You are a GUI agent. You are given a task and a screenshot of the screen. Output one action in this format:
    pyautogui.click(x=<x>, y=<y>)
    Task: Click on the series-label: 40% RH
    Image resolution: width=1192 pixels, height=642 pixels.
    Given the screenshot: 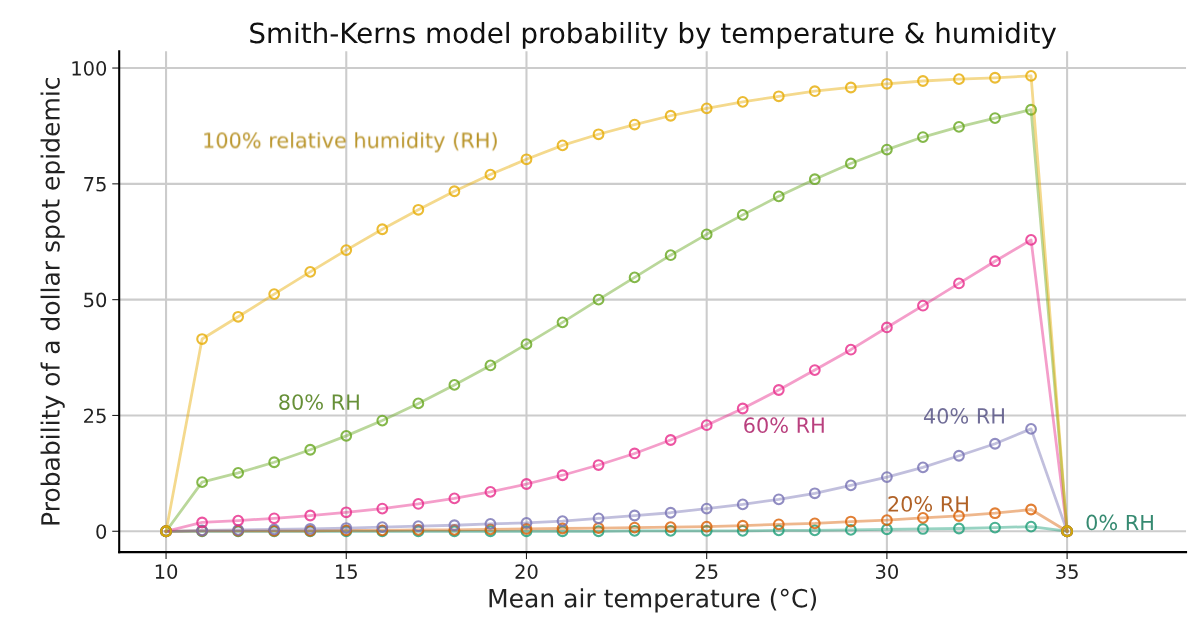 What is the action you would take?
    pyautogui.click(x=963, y=416)
    